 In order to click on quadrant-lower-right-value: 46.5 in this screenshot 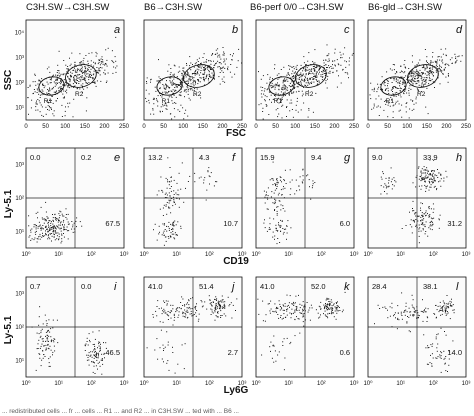, I will do `click(112, 352)`.